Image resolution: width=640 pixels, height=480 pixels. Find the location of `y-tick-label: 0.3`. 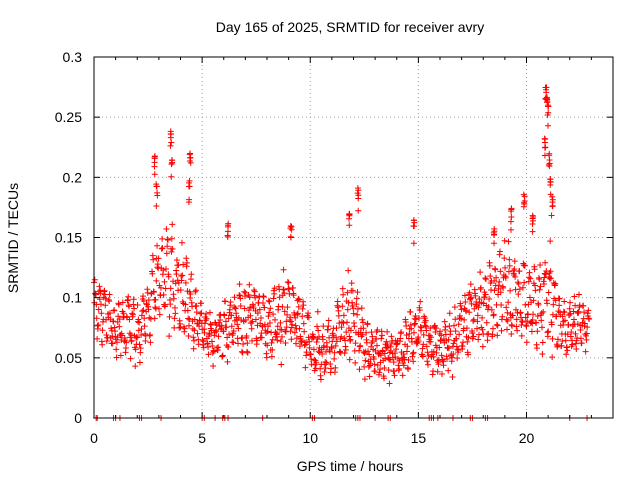

y-tick-label: 0.3 is located at coordinates (73, 57).